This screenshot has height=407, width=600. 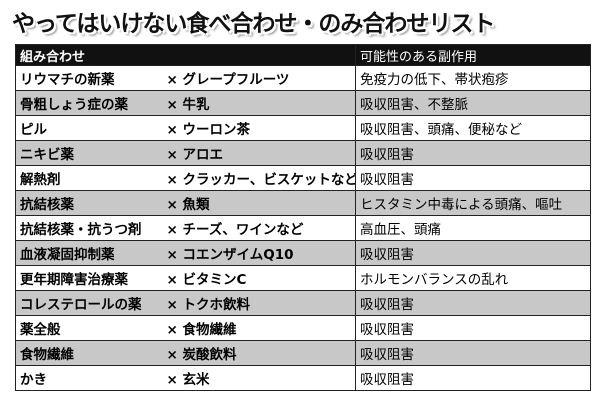 I want to click on table-row: かき × 玄米 吸収阻害, so click(x=303, y=378).